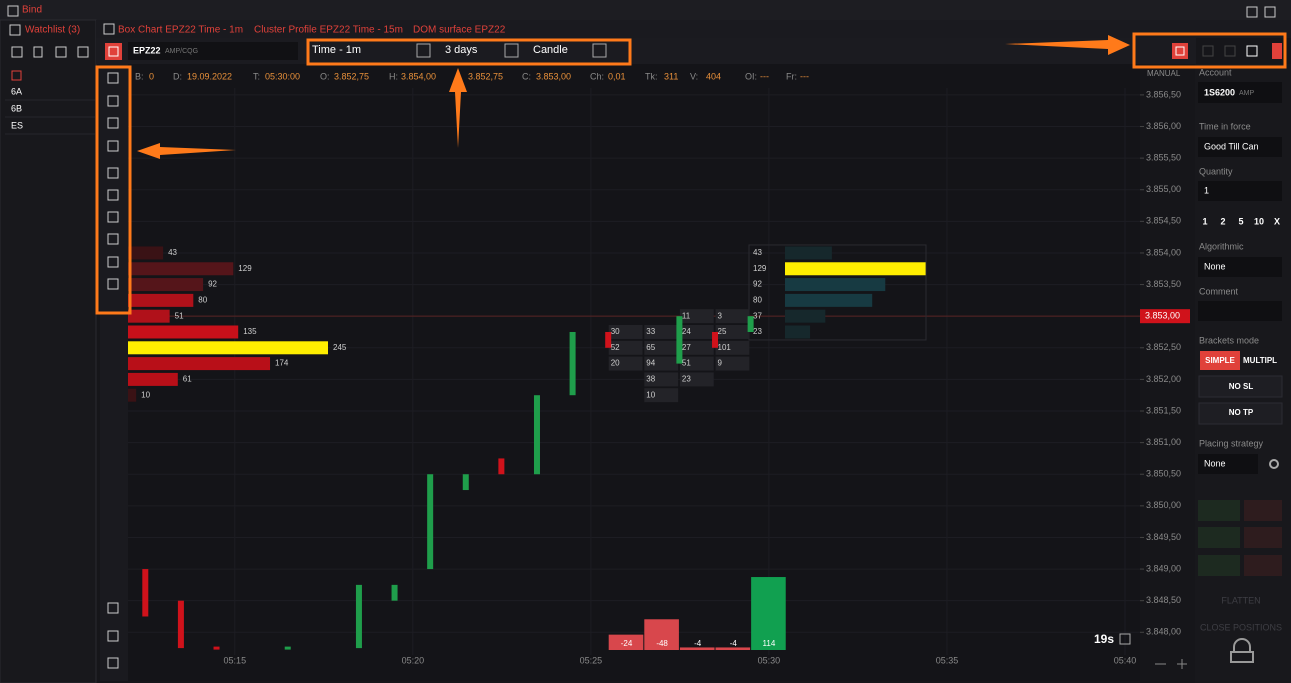 The height and width of the screenshot is (683, 1291). What do you see at coordinates (181, 51) in the screenshot?
I see `feed: AMP/CQG` at bounding box center [181, 51].